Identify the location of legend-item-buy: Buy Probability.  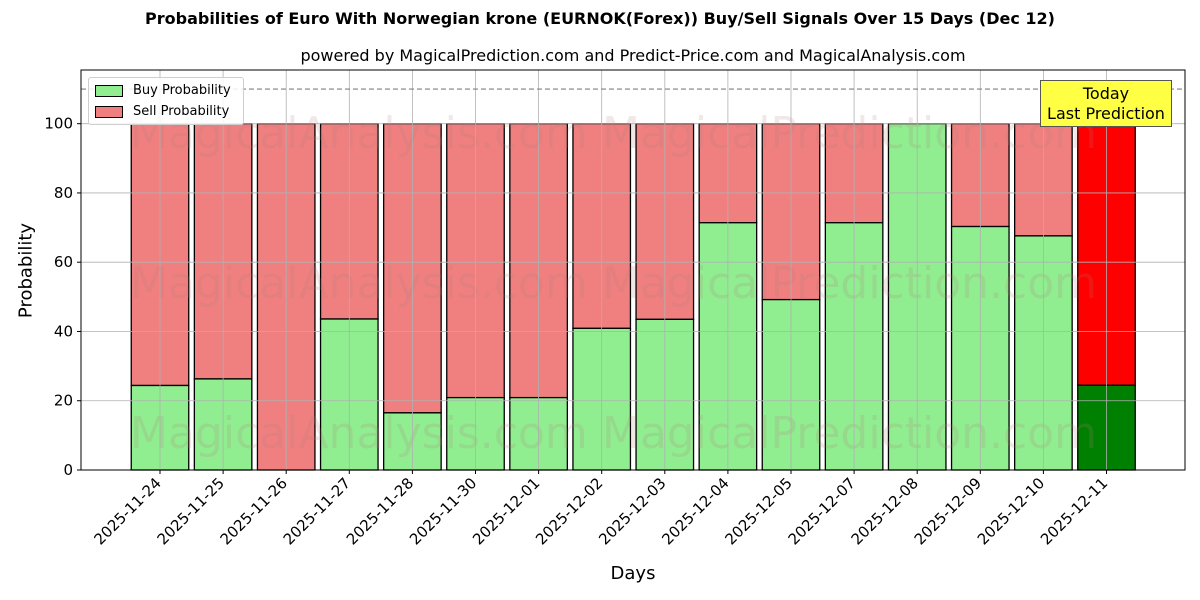
(163, 90).